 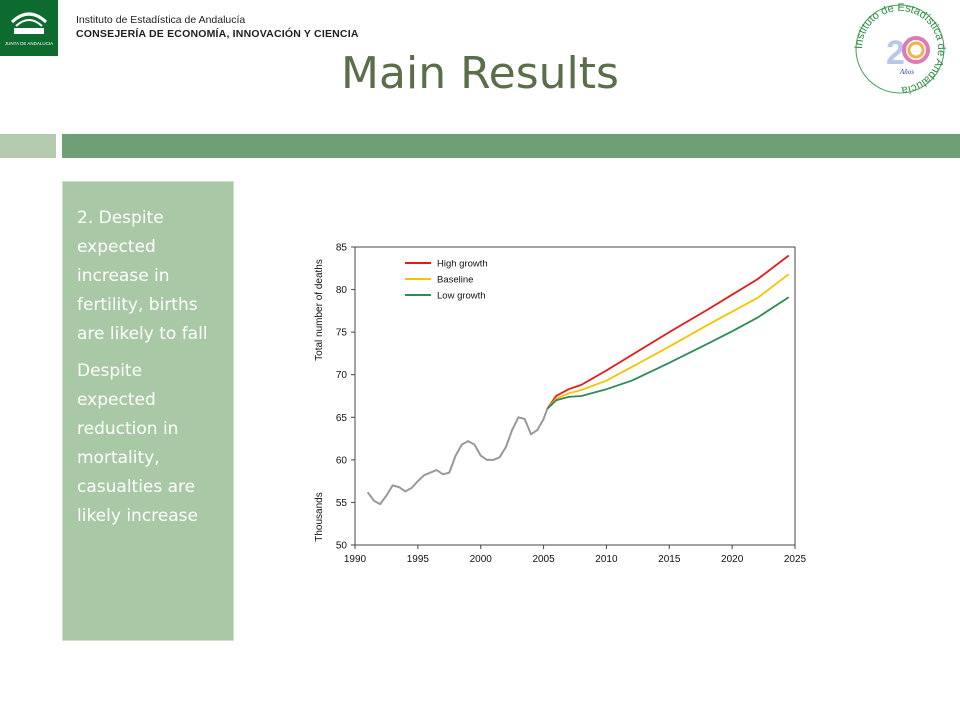 I want to click on legend-label: Baseline, so click(x=455, y=280).